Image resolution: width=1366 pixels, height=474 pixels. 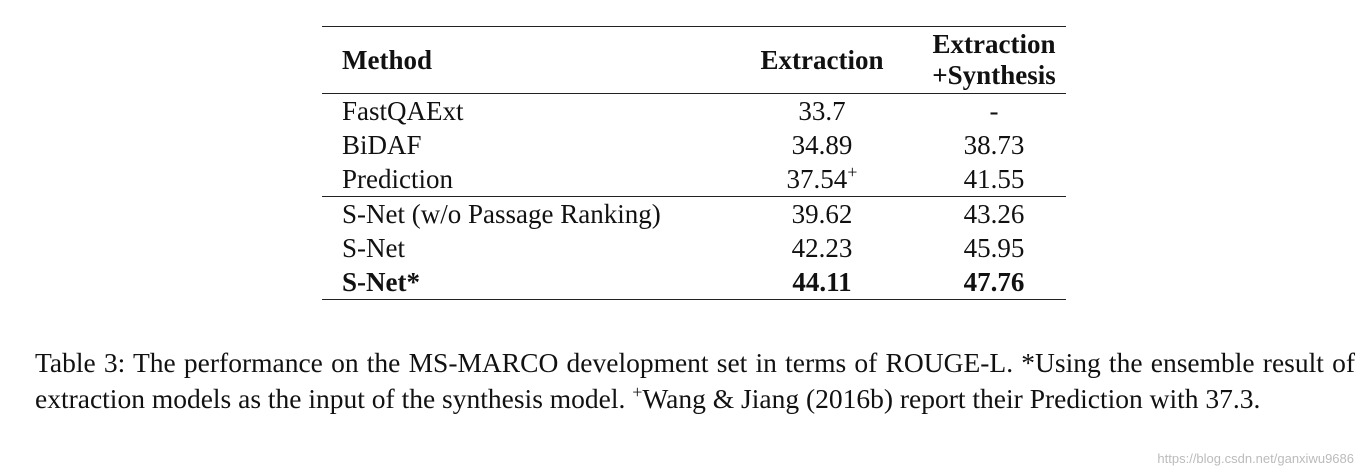 I want to click on table-cell: 38.73, so click(x=994, y=145).